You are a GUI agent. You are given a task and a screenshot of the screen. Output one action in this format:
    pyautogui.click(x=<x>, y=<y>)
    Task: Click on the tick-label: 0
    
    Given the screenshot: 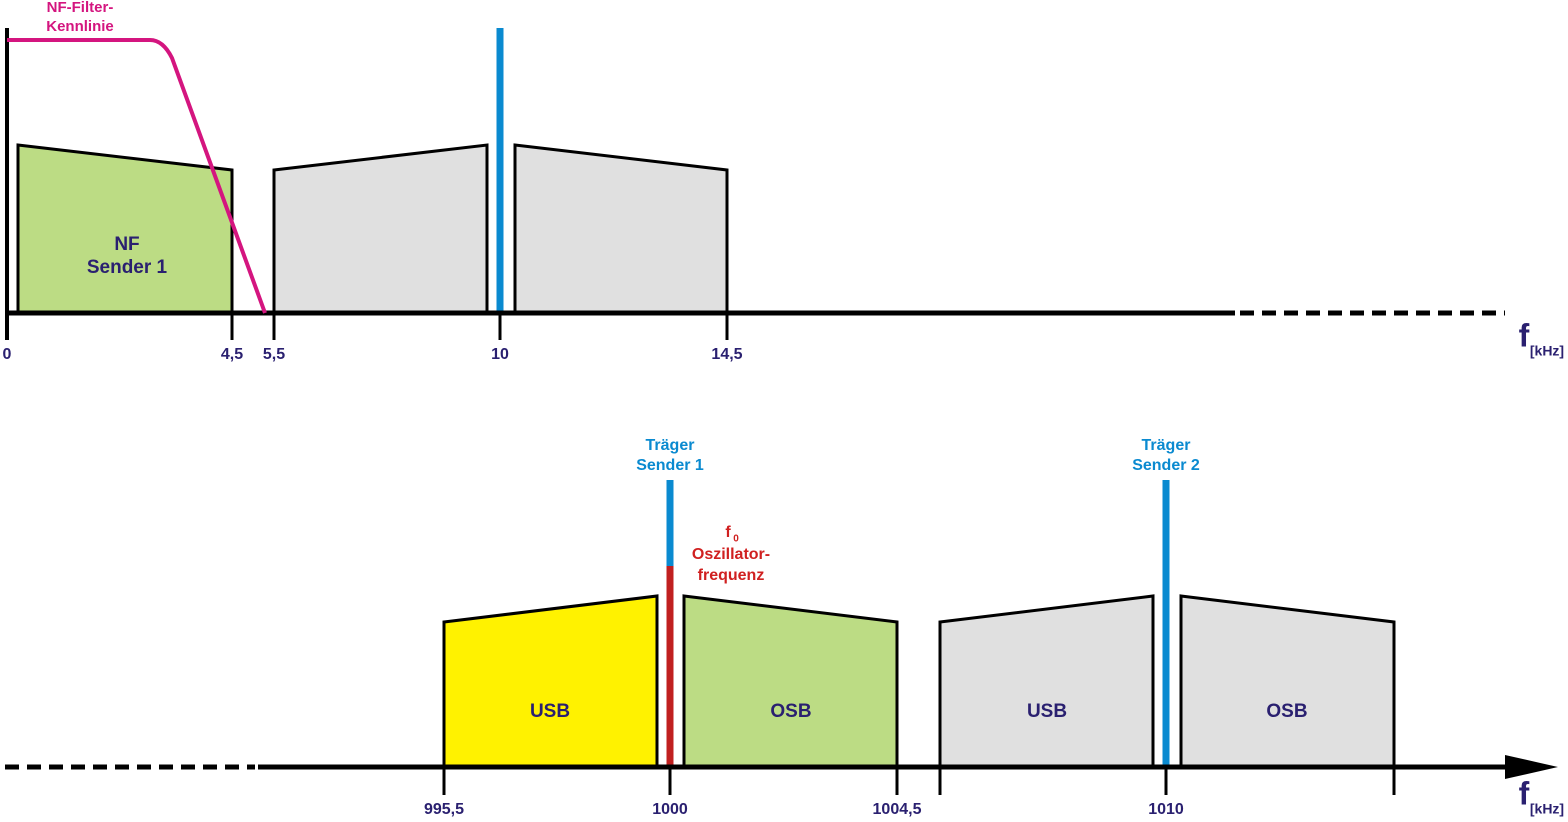 What is the action you would take?
    pyautogui.click(x=7, y=354)
    